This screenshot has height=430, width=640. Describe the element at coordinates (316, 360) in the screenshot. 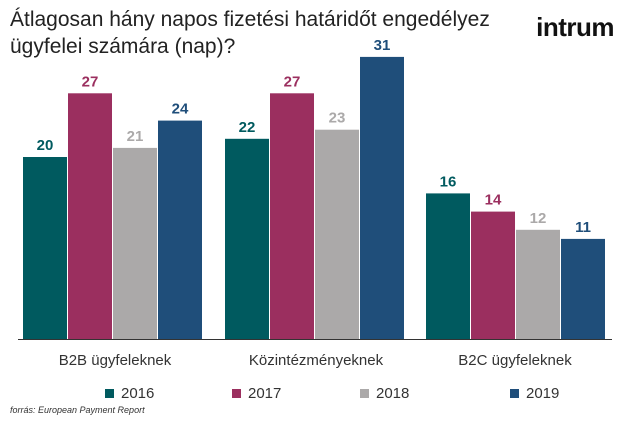

I see `category-label-1: Közintézményeknek` at that location.